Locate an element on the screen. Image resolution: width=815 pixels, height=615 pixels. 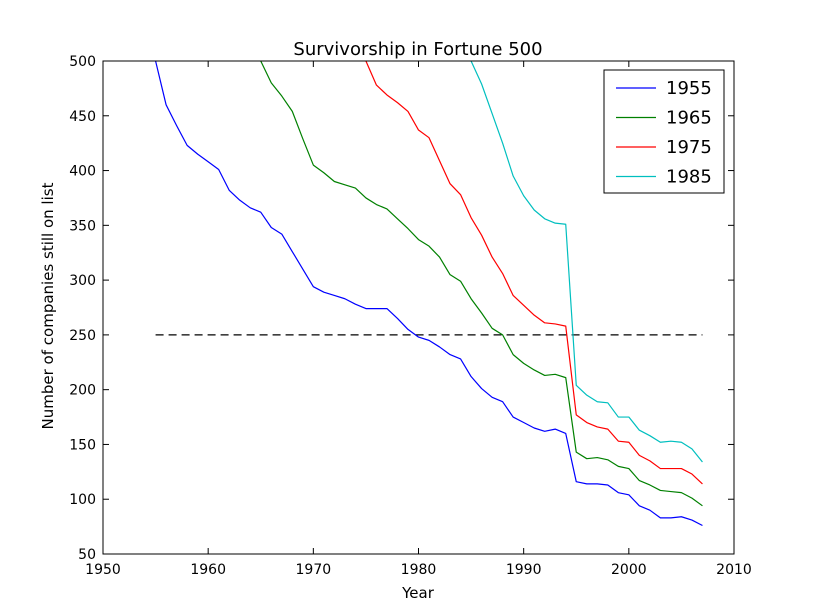
legend-label-1975: 1975 is located at coordinates (689, 147).